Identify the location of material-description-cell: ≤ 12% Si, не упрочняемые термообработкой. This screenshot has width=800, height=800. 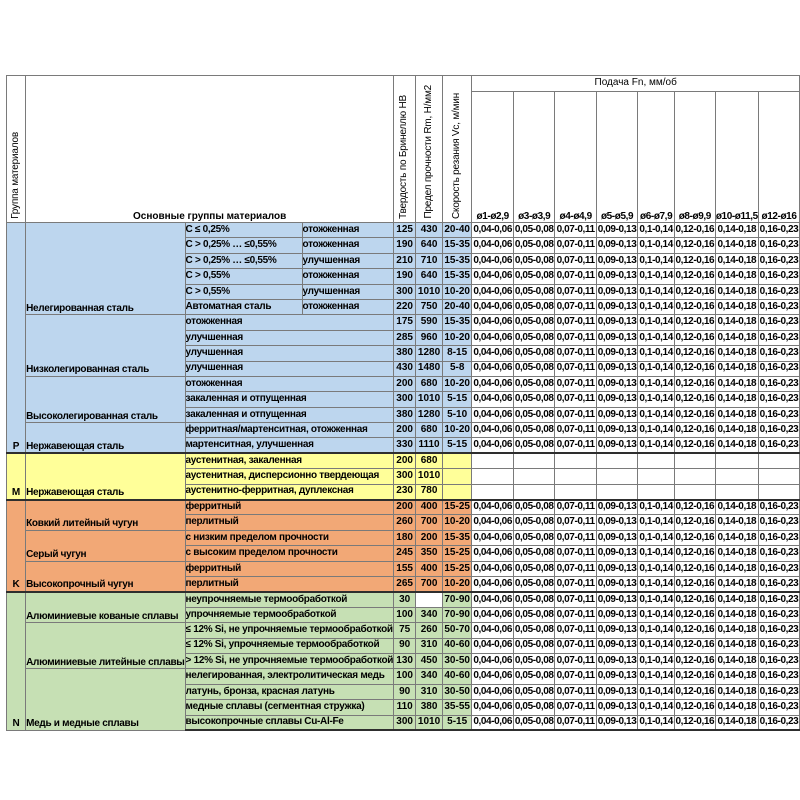
(289, 630).